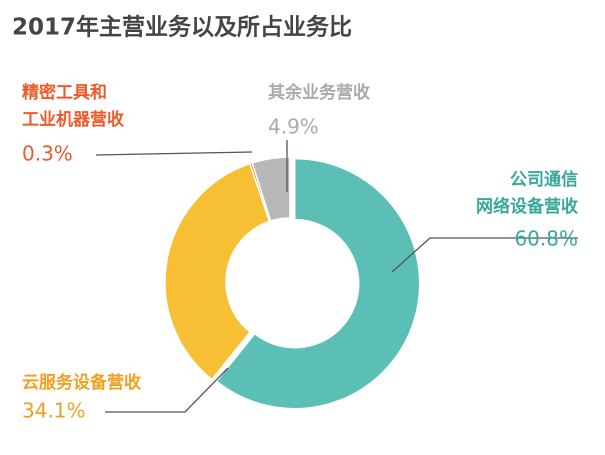  I want to click on chart-title: 2017年主营业务以及所占业务比, so click(182, 27).